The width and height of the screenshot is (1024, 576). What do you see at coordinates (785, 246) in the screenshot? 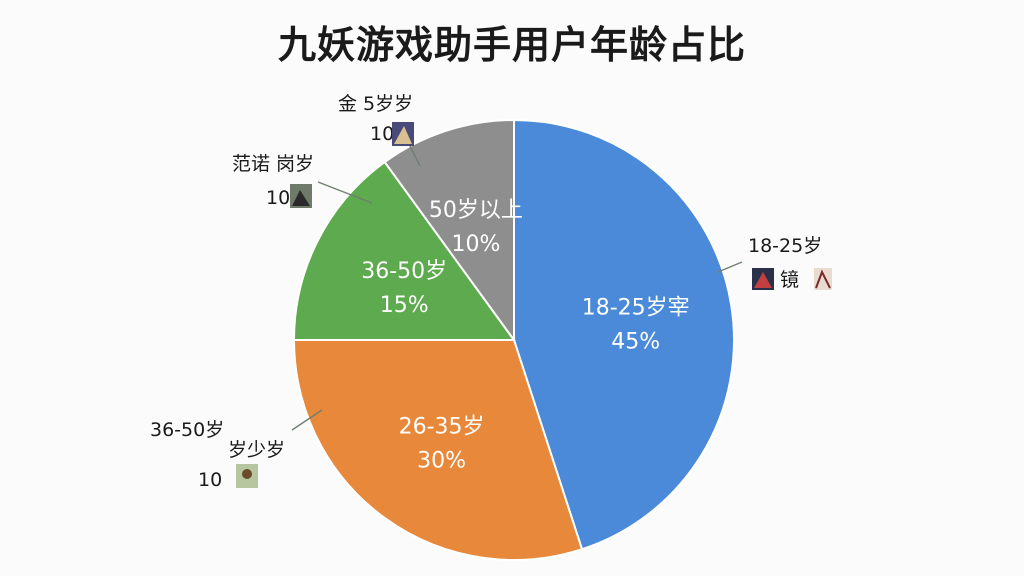
I see `ext-label-18-25-line1: 18-25岁` at bounding box center [785, 246].